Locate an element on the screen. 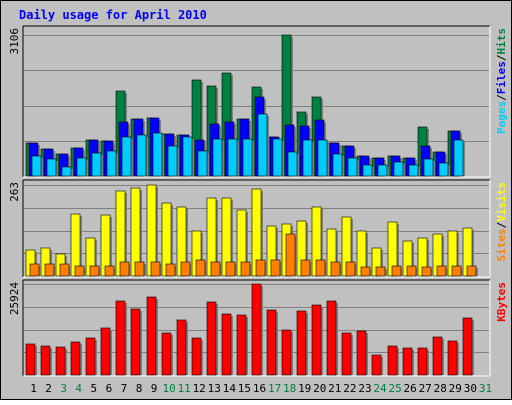 The image size is (512, 405). day-label: 30 is located at coordinates (470, 388).